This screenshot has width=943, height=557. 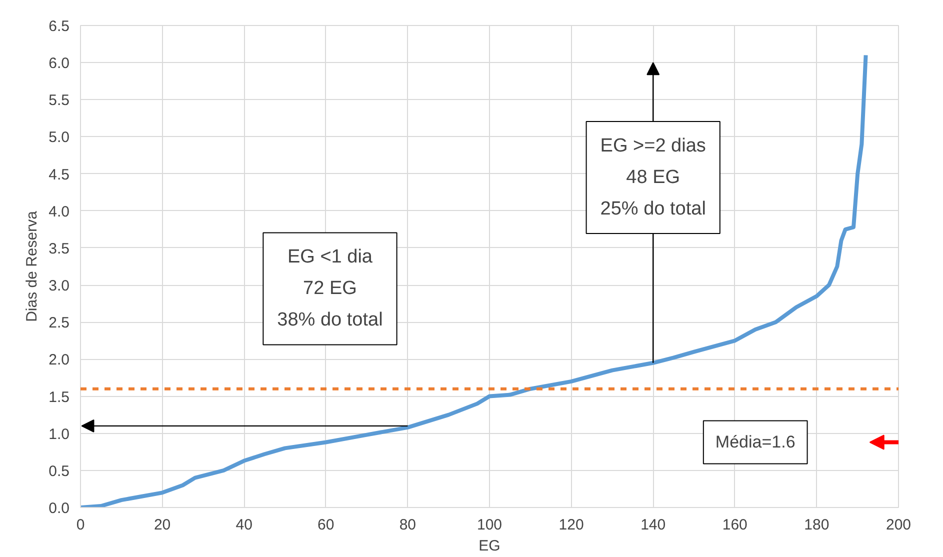 What do you see at coordinates (80, 525) in the screenshot?
I see `x-tick-label: 0` at bounding box center [80, 525].